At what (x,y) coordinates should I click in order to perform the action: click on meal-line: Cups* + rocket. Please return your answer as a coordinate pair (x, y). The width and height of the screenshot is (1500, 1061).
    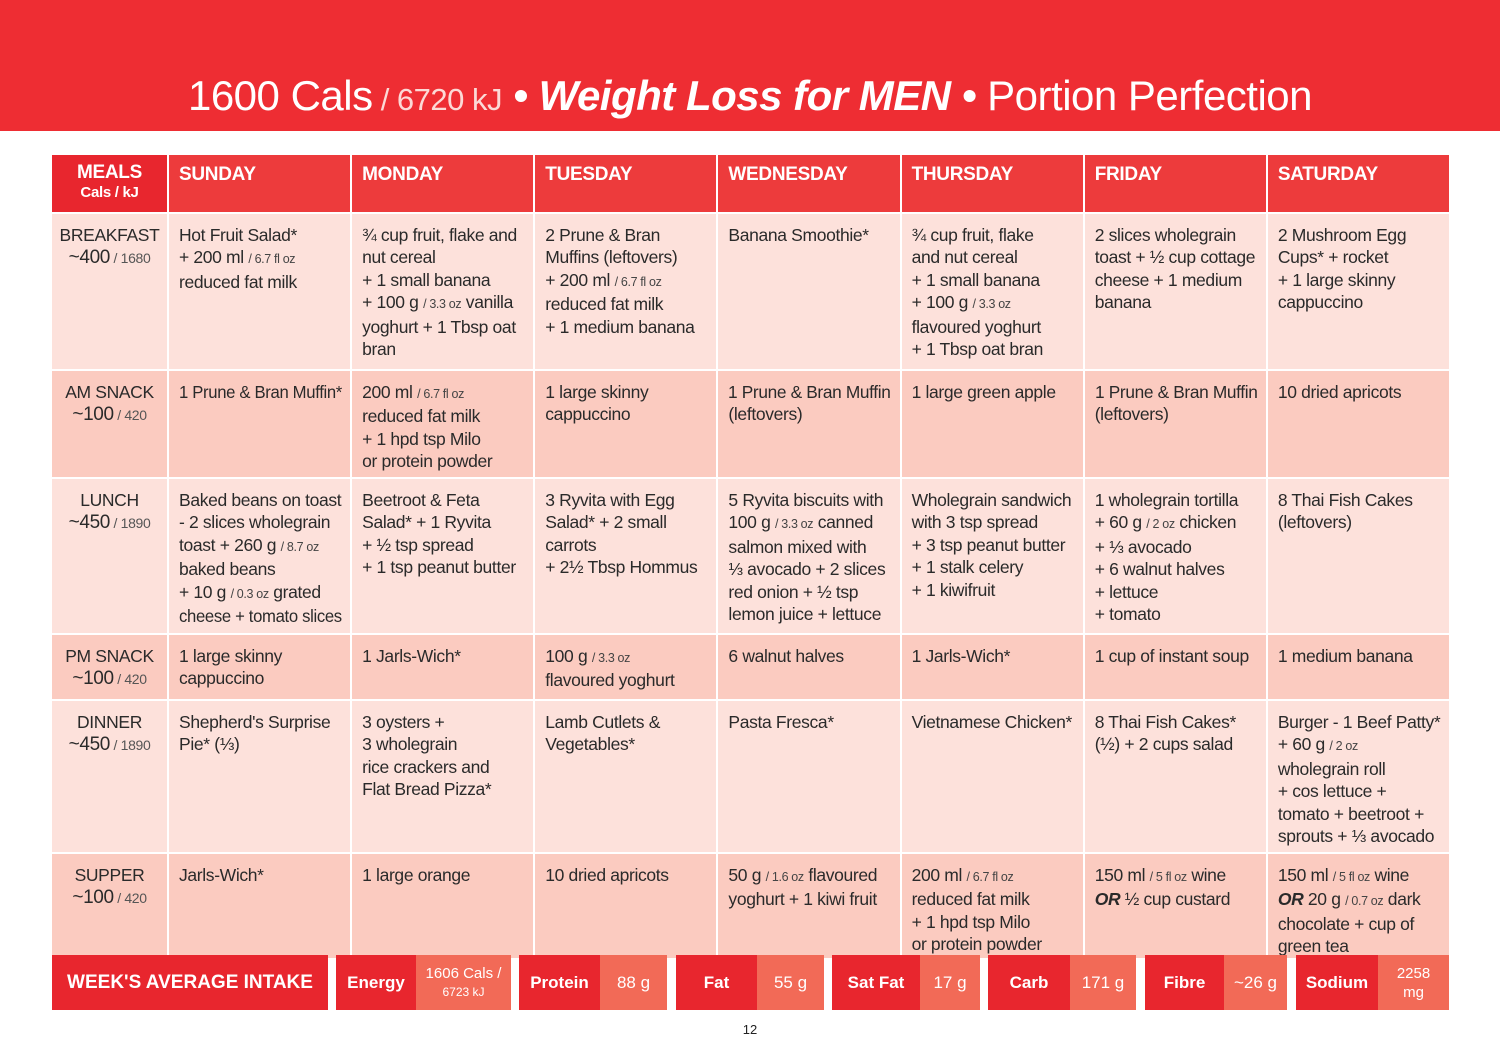
    Looking at the image, I should click on (1333, 257).